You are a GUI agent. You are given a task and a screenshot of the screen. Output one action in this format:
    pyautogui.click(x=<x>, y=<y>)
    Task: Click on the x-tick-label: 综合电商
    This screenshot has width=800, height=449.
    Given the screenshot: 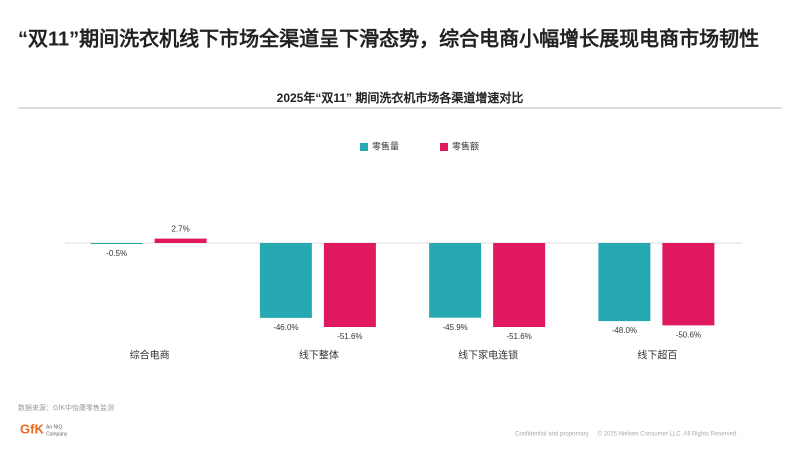 What is the action you would take?
    pyautogui.click(x=150, y=355)
    